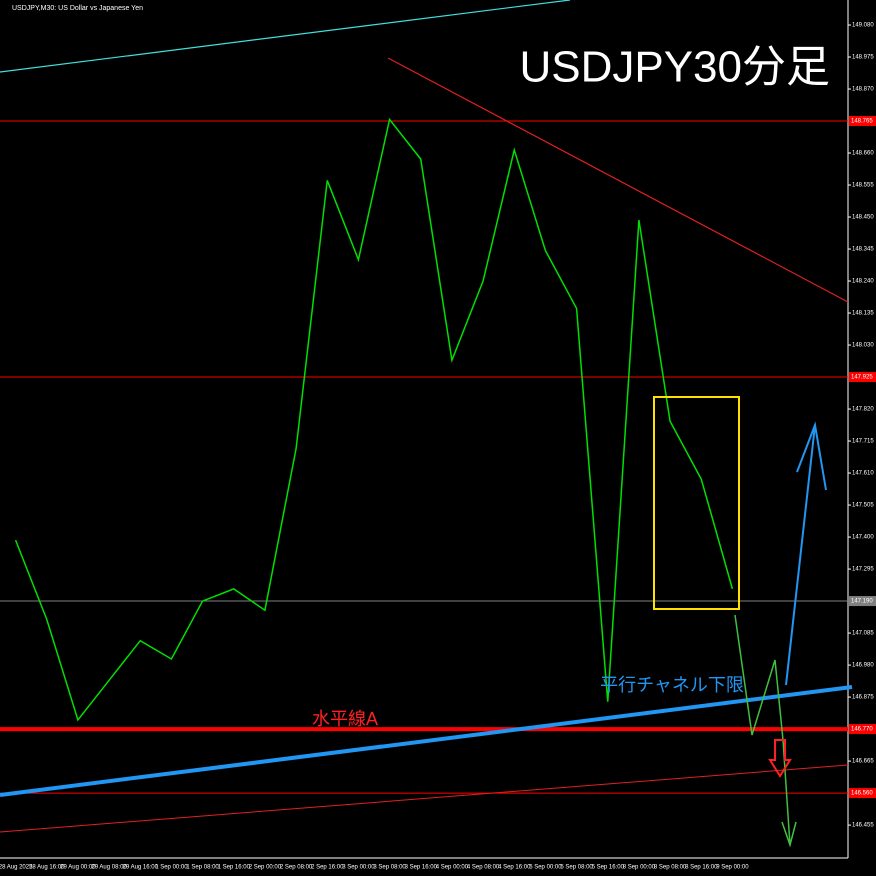 This screenshot has width=876, height=876. Describe the element at coordinates (296, 868) in the screenshot. I see `x-tick-label: 2 Sep 08:00` at that location.